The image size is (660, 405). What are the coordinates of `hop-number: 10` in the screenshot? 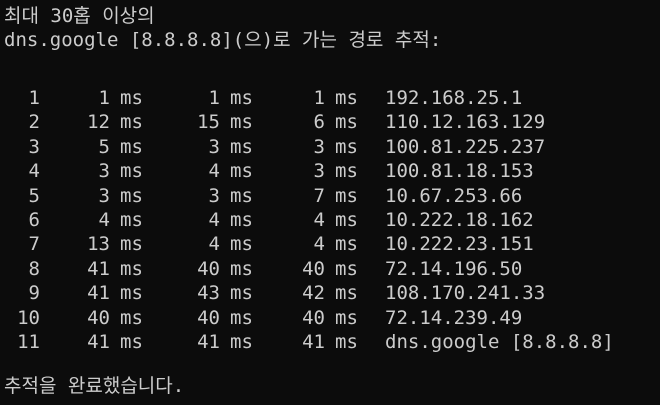 It's located at (28, 317).